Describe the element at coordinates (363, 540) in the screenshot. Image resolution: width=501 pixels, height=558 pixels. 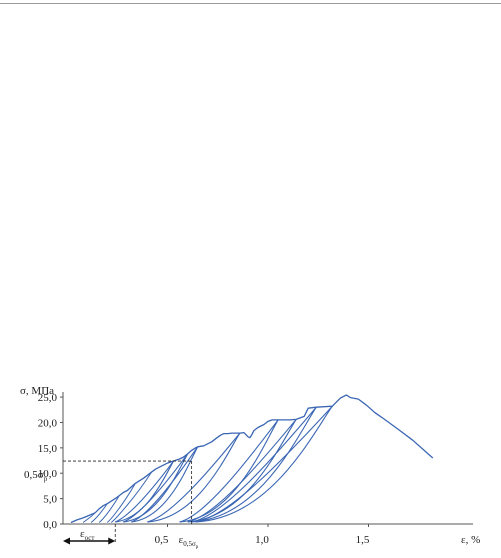
I see `x-tick-label: 1,5` at that location.